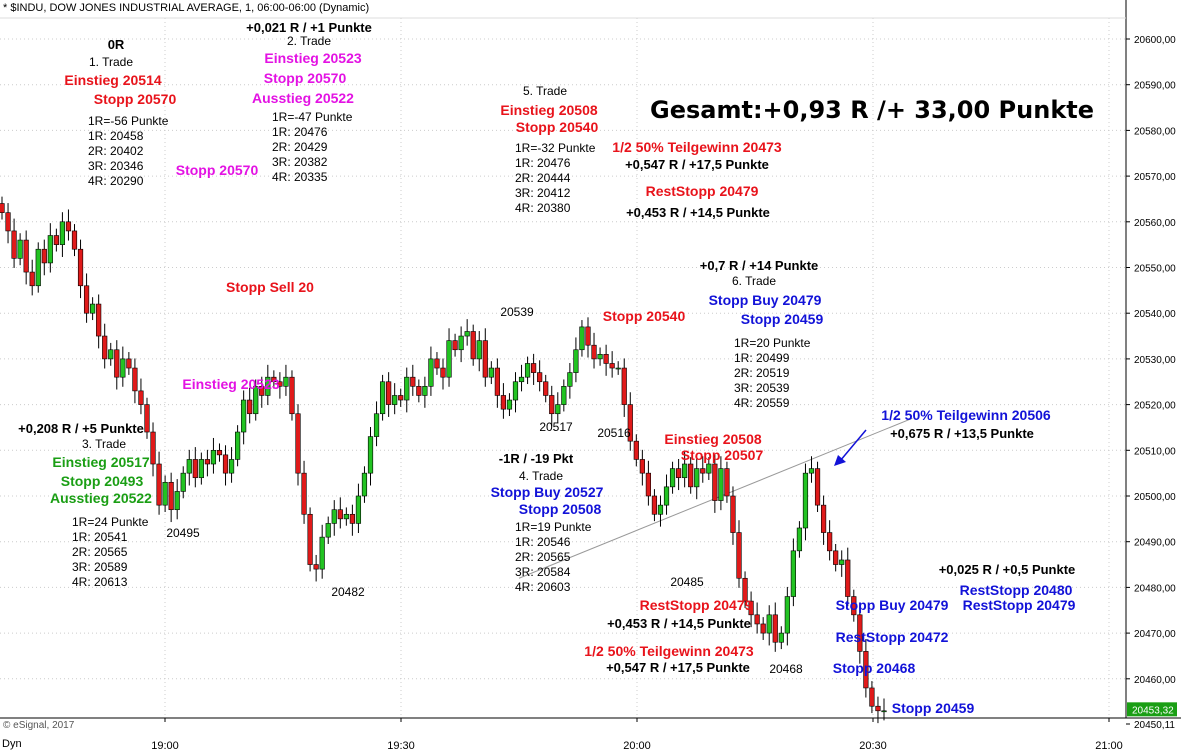 The width and height of the screenshot is (1181, 753). What do you see at coordinates (560, 509) in the screenshot?
I see `annotation-trade4-stop: Stopp 20508` at bounding box center [560, 509].